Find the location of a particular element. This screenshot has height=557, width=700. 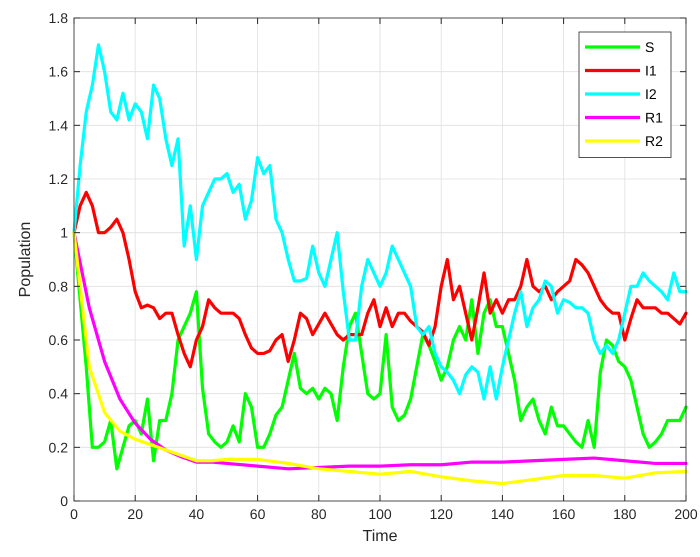

x-tick-label: 120 is located at coordinates (442, 514).